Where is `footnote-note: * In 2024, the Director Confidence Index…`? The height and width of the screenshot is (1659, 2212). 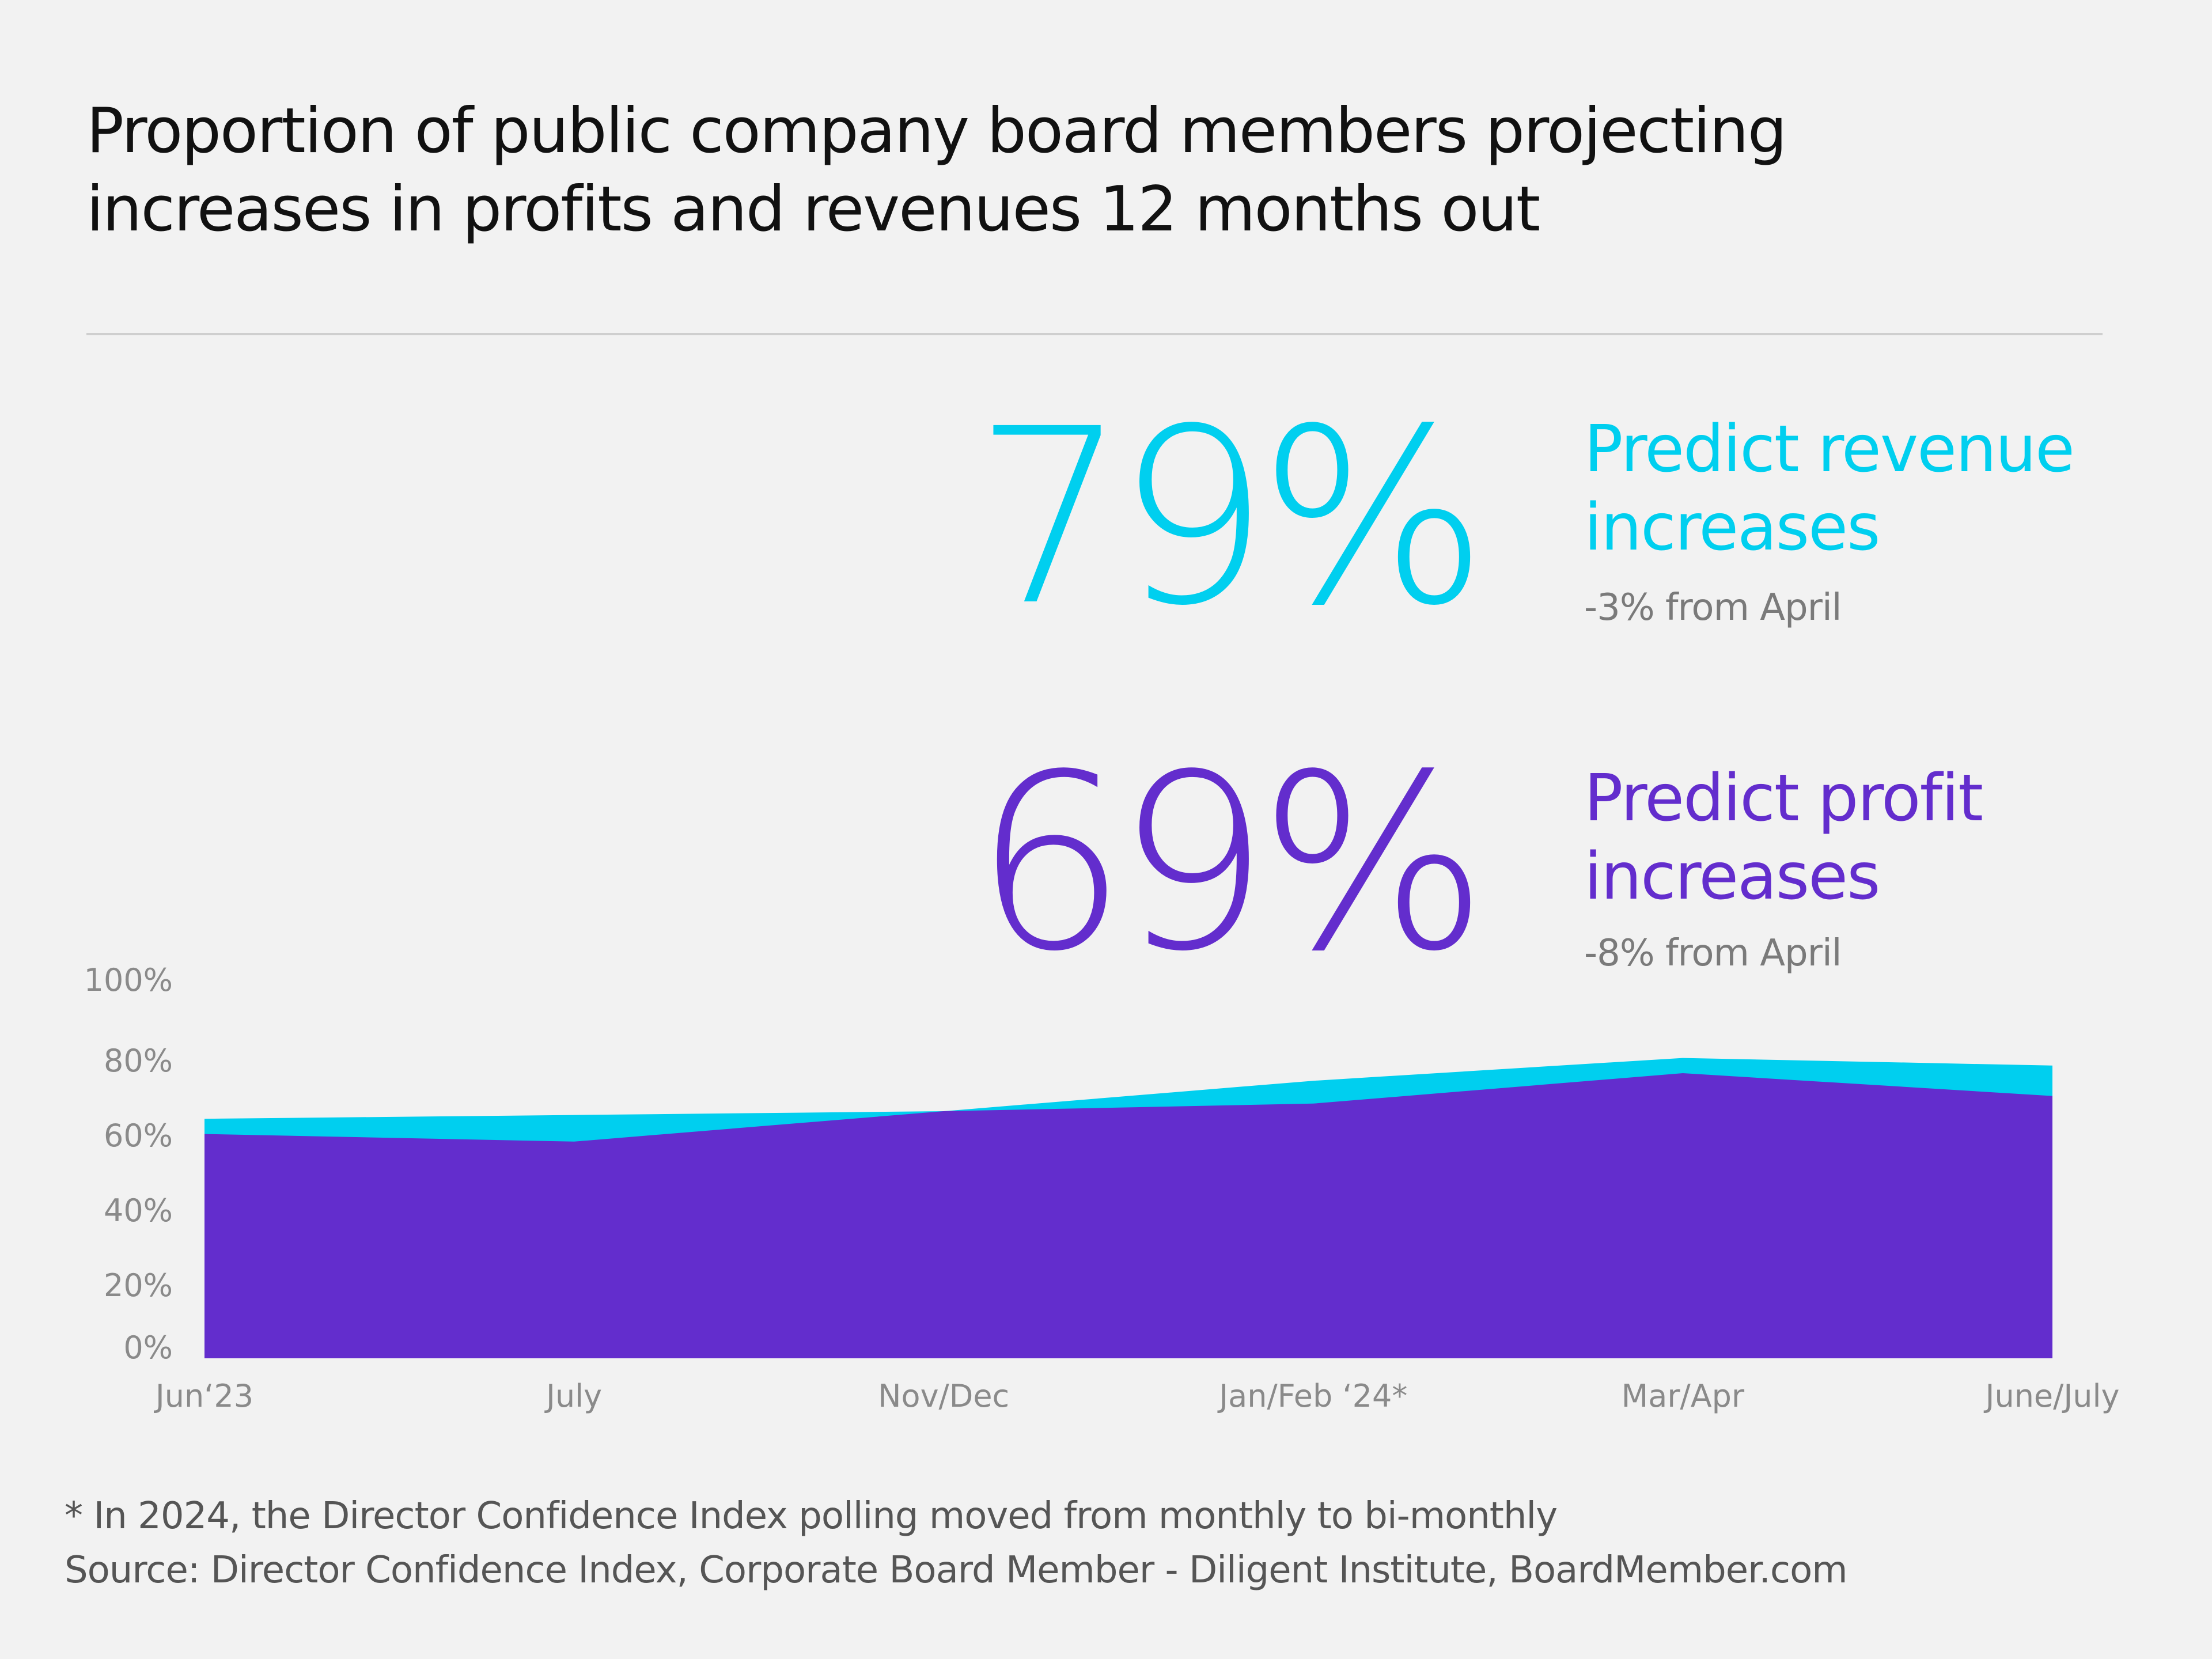 footnote-note: * In 2024, the Director Confidence Index… is located at coordinates (811, 1516).